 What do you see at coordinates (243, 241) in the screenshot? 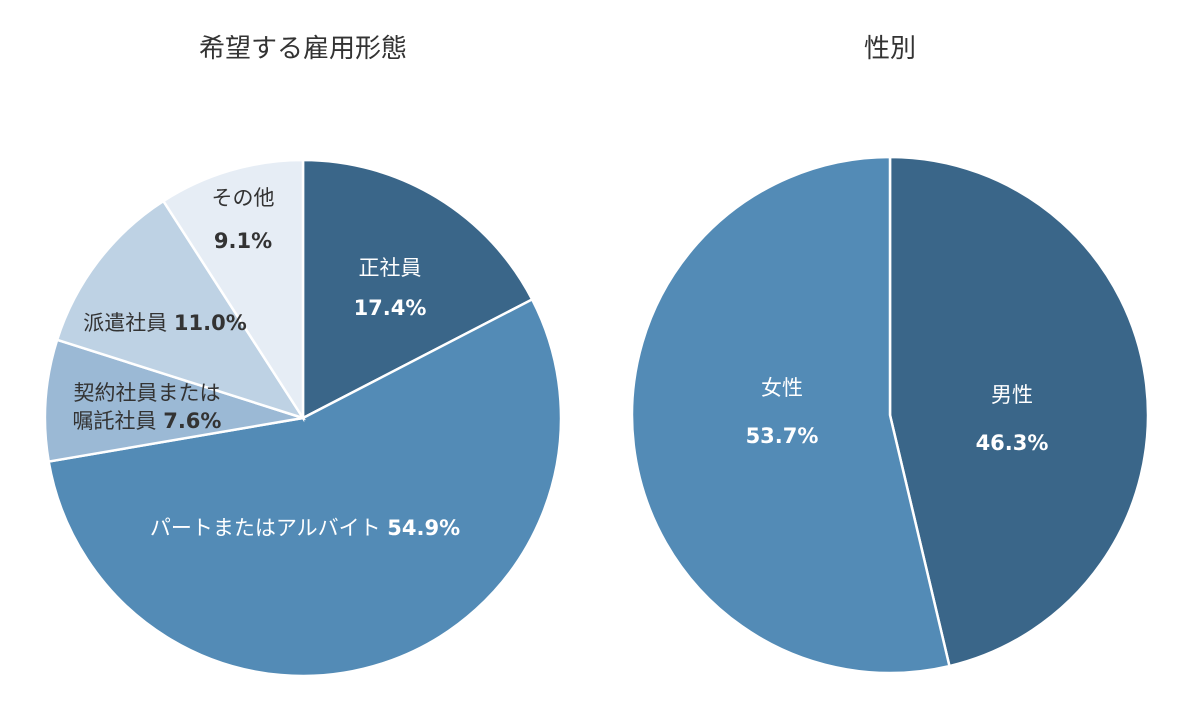
I see `slice-value-label: 9.1%` at bounding box center [243, 241].